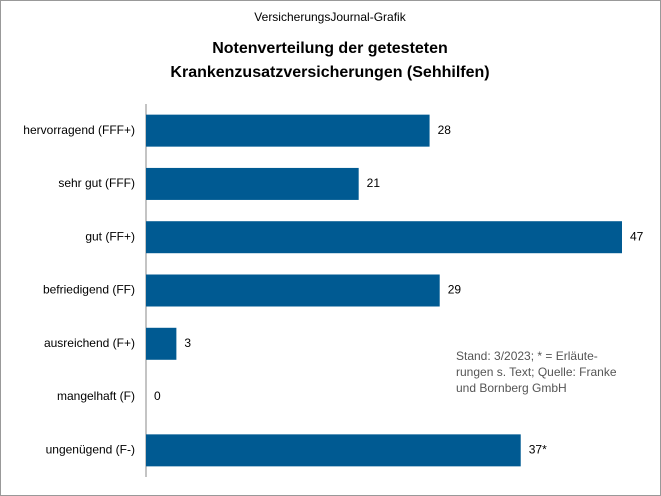 The width and height of the screenshot is (661, 496). Describe the element at coordinates (374, 183) in the screenshot. I see `value-label: 21` at that location.